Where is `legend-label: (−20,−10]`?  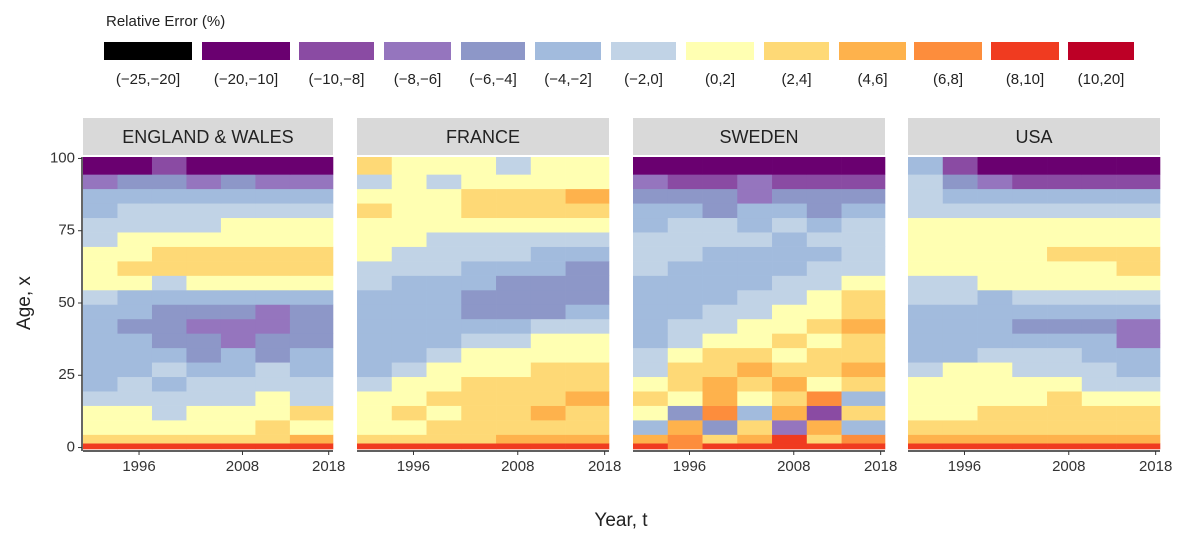
legend-label: (−20,−10] is located at coordinates (246, 79).